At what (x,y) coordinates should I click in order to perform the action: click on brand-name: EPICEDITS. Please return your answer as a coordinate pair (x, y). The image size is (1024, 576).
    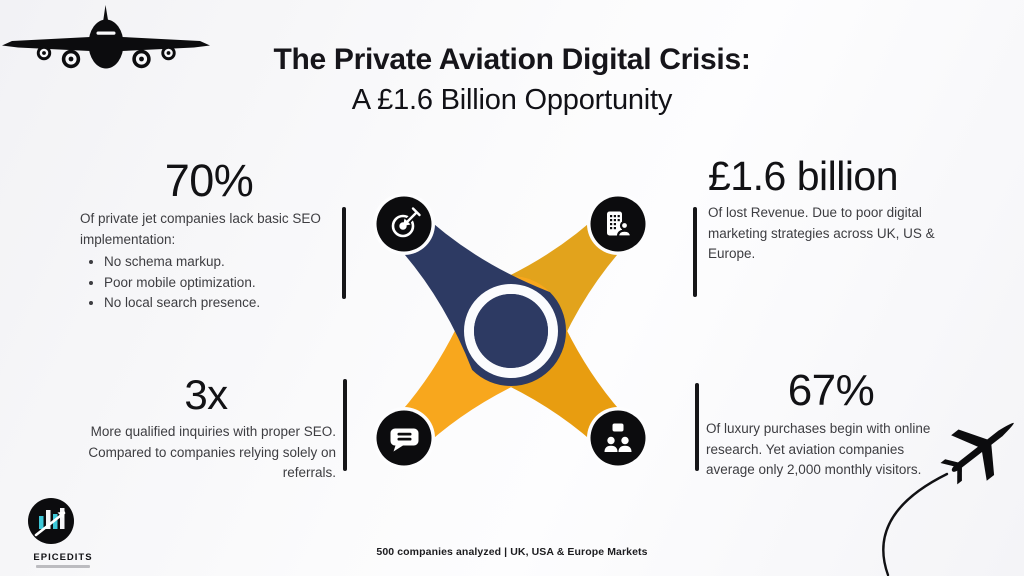
    Looking at the image, I should click on (63, 557).